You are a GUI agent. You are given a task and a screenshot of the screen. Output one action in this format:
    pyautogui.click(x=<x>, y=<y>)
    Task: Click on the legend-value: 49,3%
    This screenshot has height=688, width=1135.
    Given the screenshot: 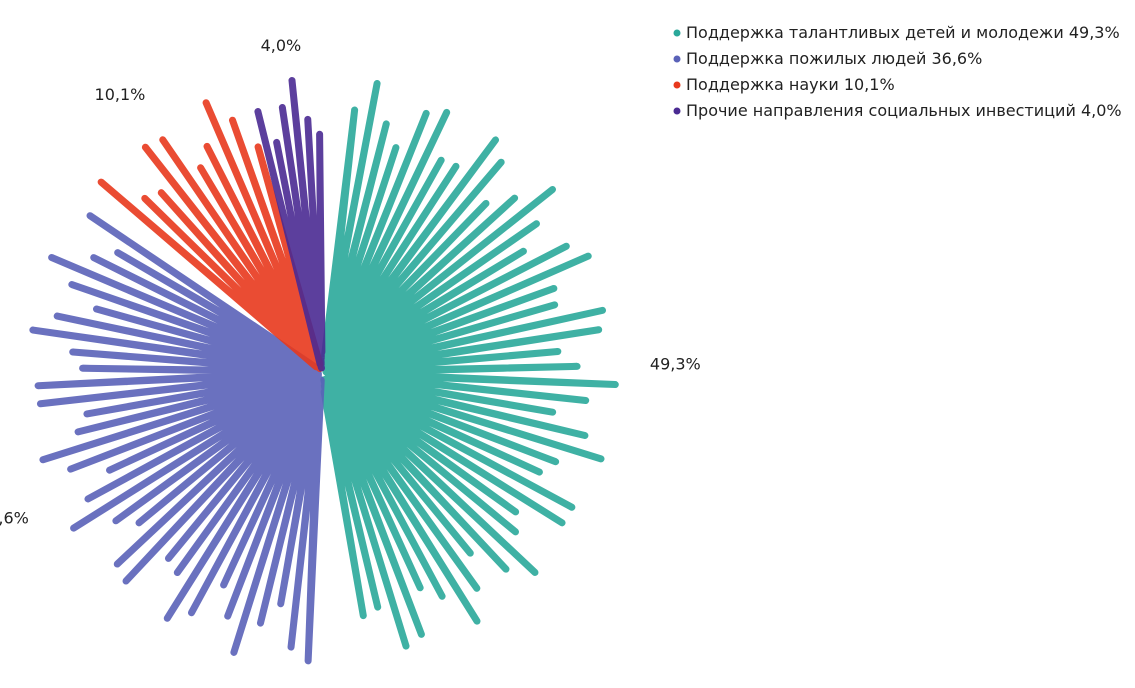 What is the action you would take?
    pyautogui.click(x=1094, y=32)
    